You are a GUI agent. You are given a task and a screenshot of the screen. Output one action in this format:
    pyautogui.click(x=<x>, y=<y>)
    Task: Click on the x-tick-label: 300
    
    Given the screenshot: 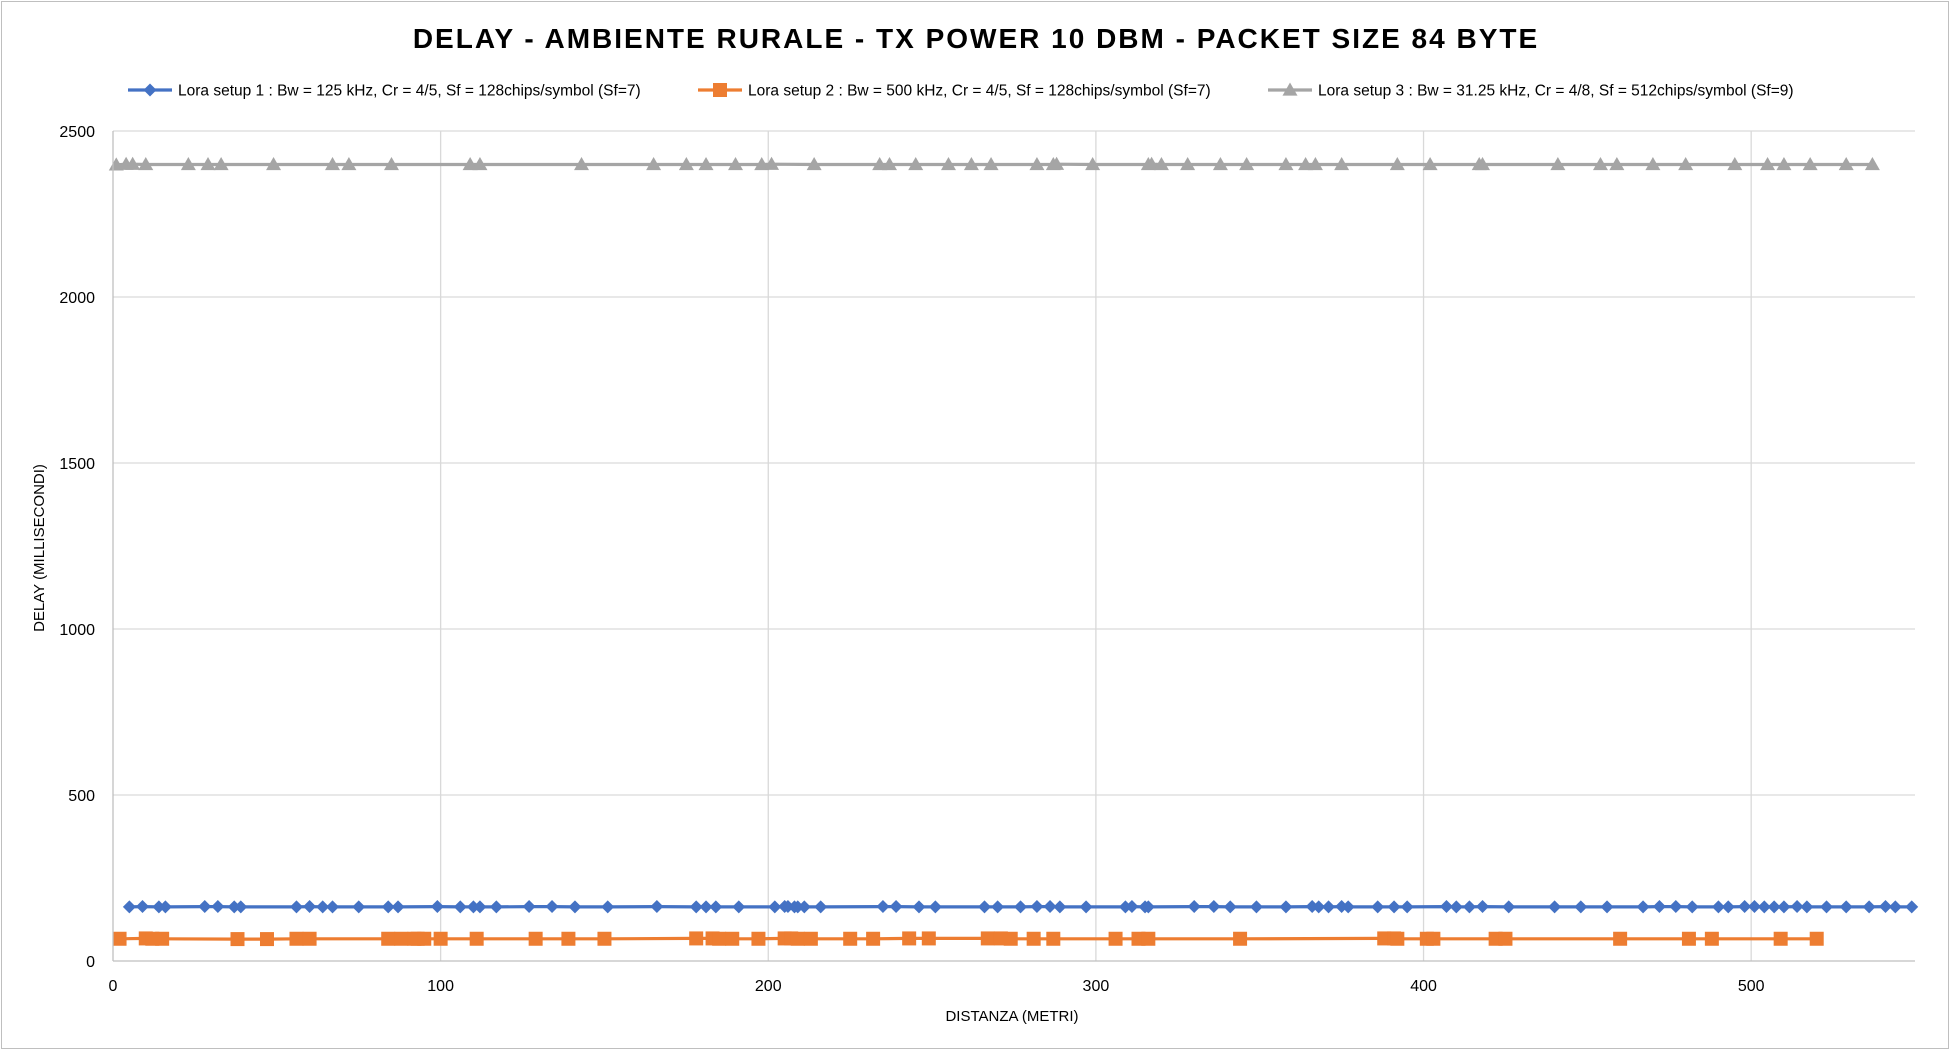 What is the action you would take?
    pyautogui.click(x=1096, y=986)
    